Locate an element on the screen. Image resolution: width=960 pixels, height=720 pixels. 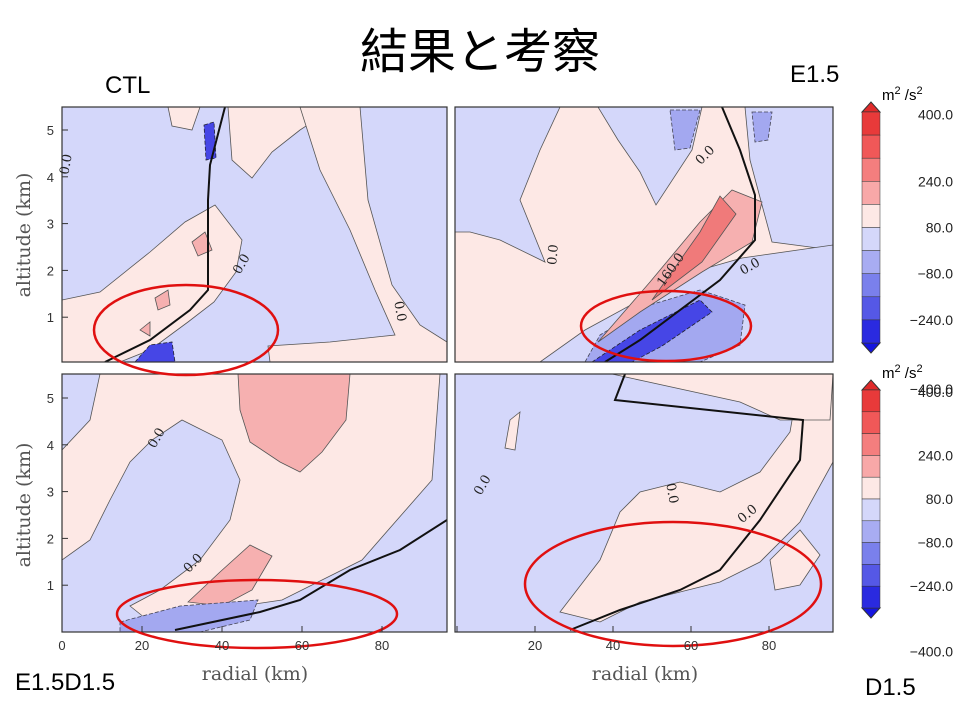
panel-label: D1.5 is located at coordinates (890, 687).